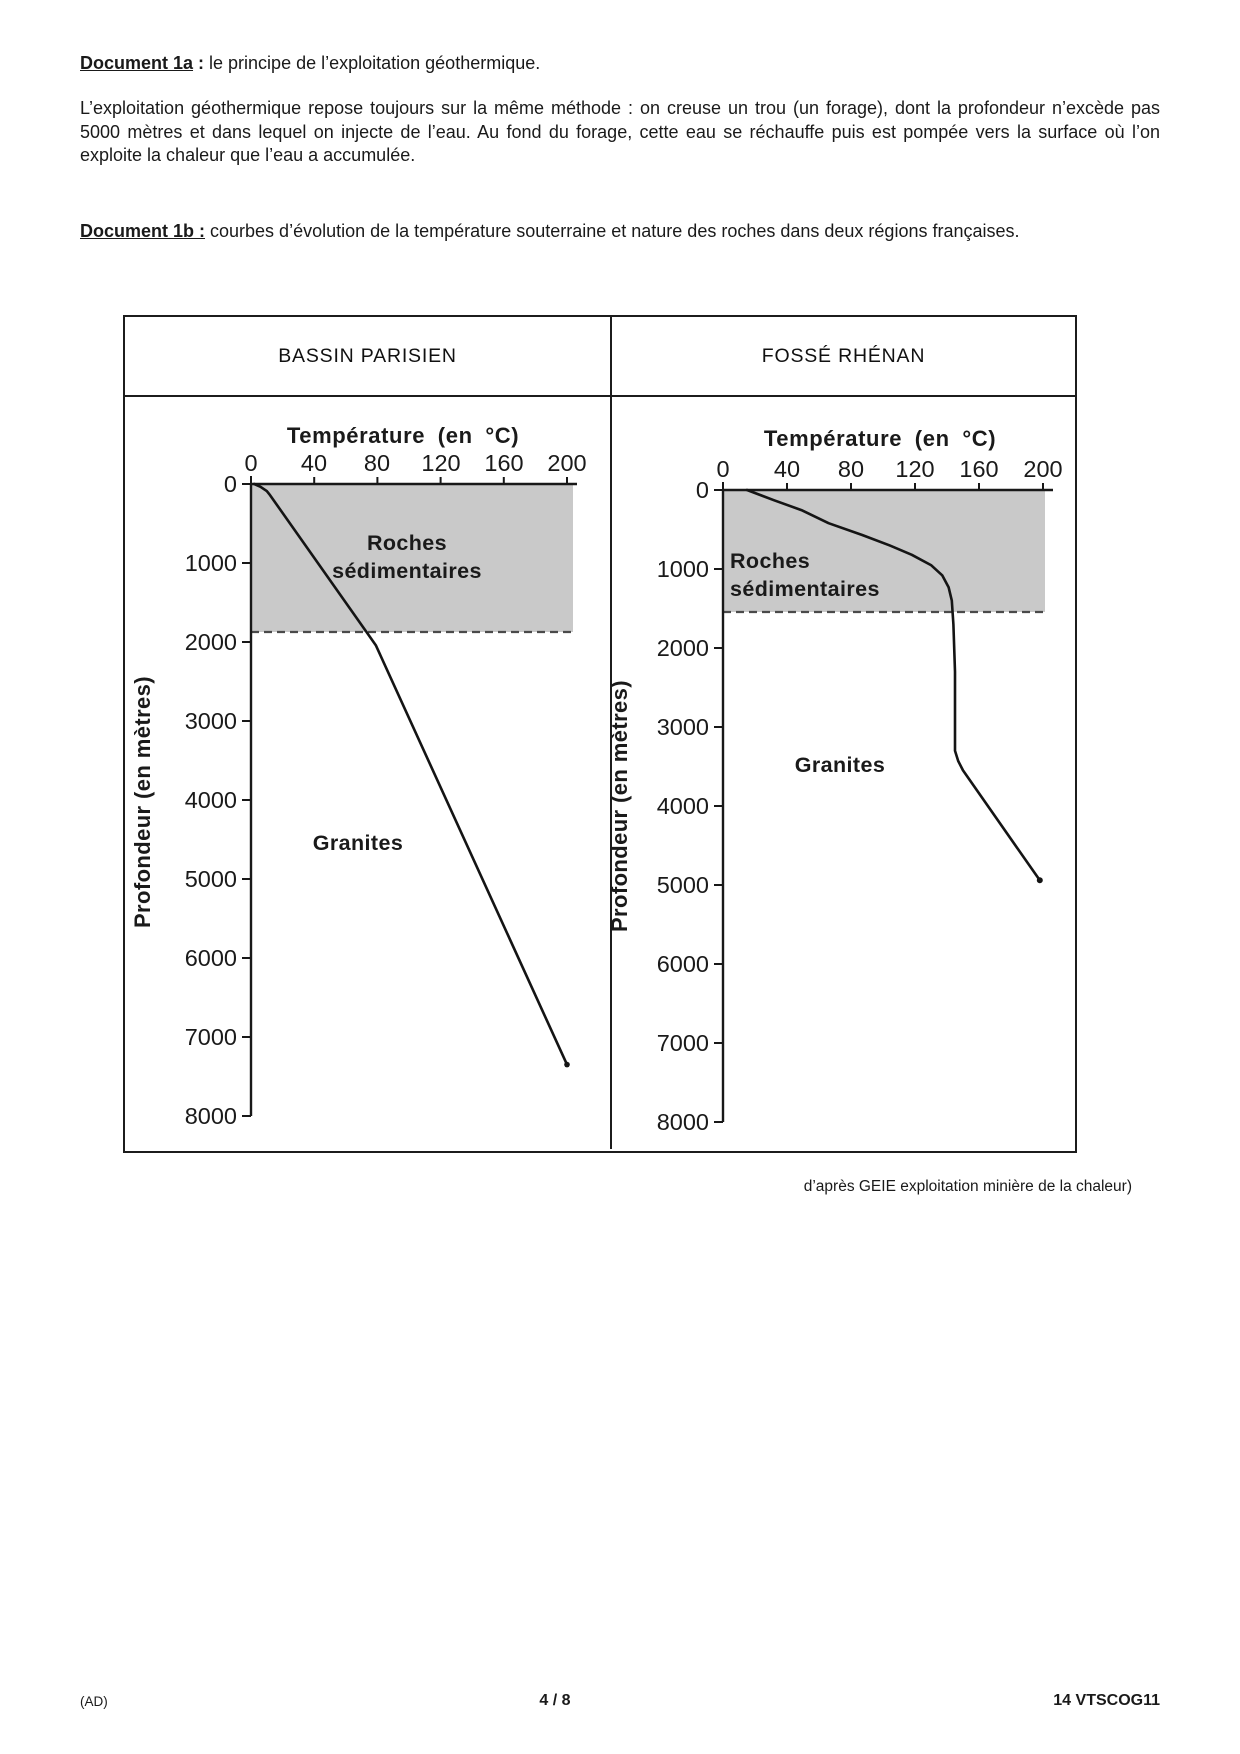 This screenshot has width=1240, height=1754. What do you see at coordinates (230, 484) in the screenshot?
I see `left-y-tick-label: 0` at bounding box center [230, 484].